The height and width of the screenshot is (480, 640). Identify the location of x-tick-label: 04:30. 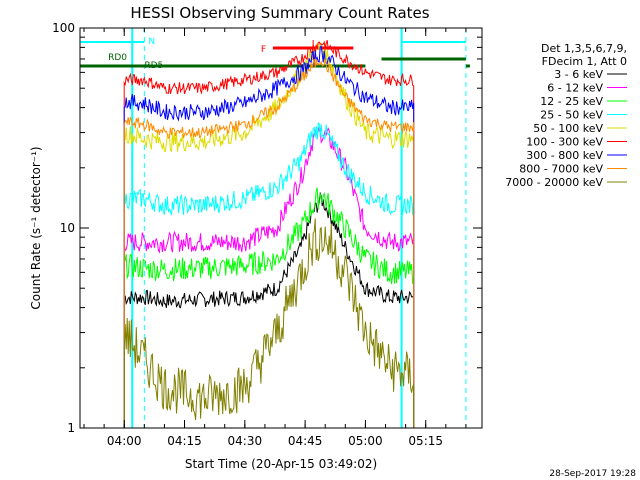
(245, 441).